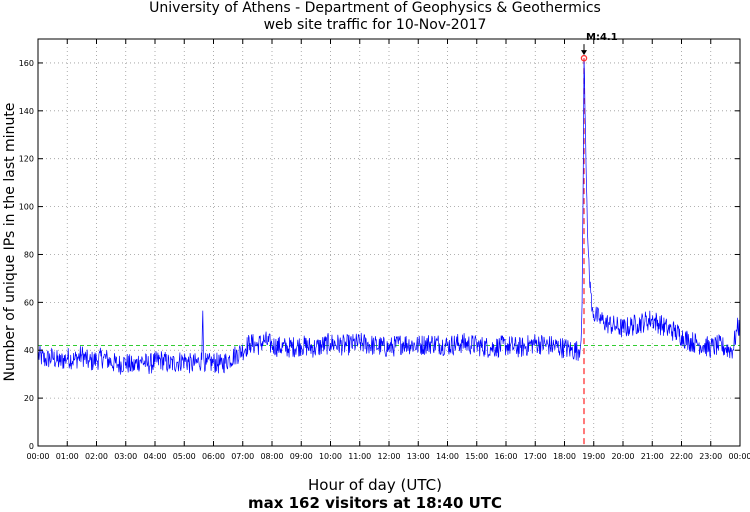 The image size is (750, 512). I want to click on y-tick-label: 0, so click(31, 446).